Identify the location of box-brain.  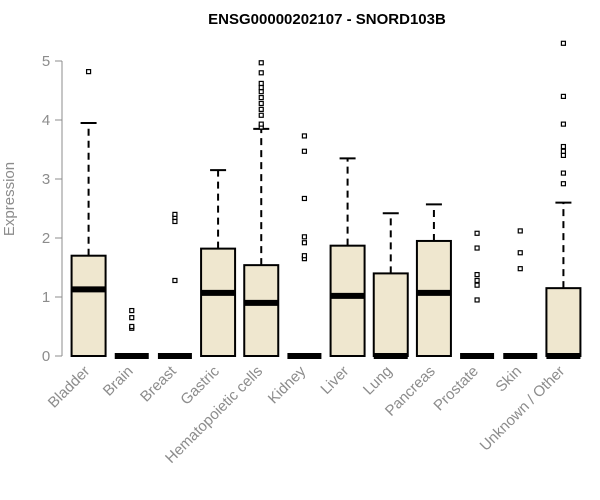
(131, 333).